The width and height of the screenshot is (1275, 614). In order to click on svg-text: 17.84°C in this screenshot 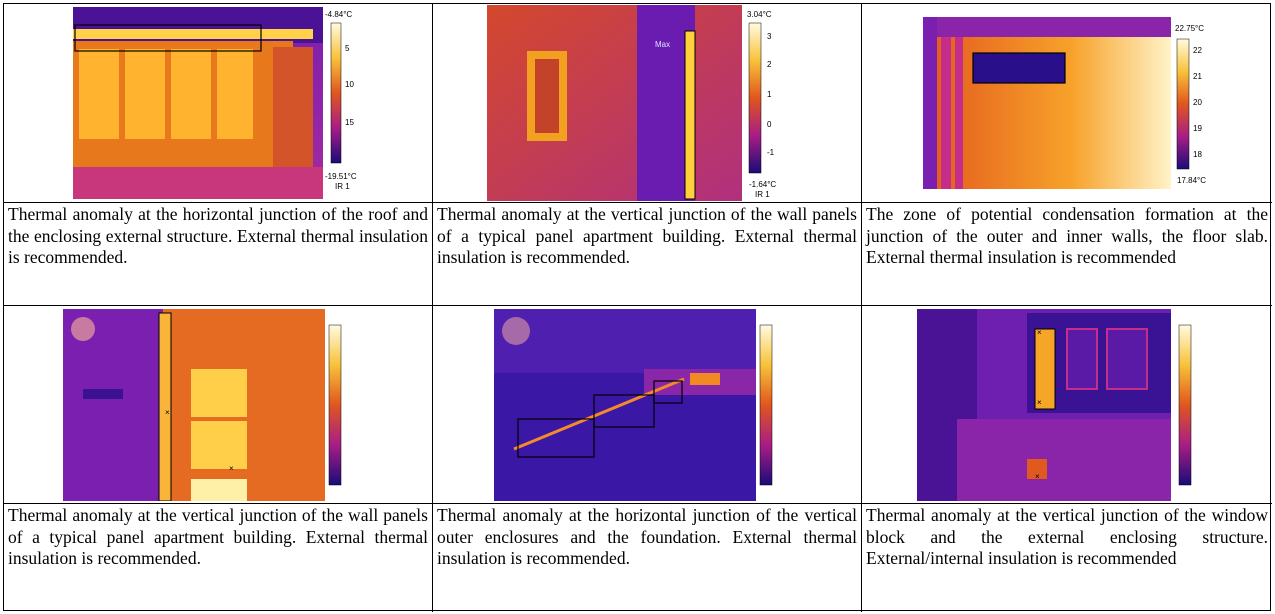, I will do `click(1191, 180)`.